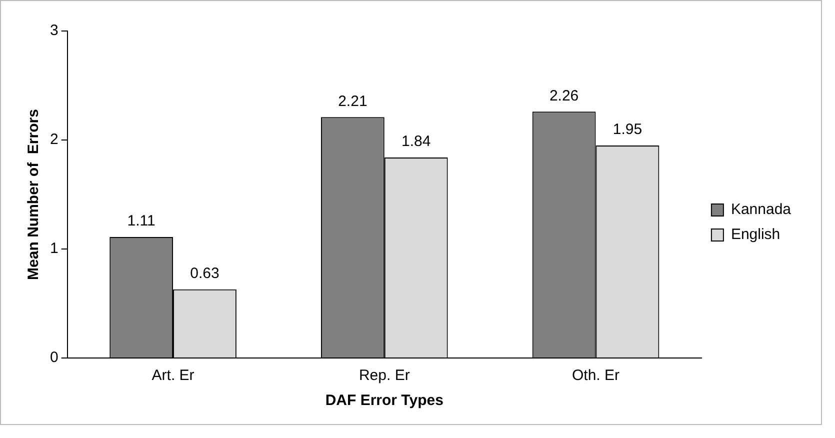 The image size is (835, 438). Describe the element at coordinates (205, 273) in the screenshot. I see `data-label: 0.63` at that location.